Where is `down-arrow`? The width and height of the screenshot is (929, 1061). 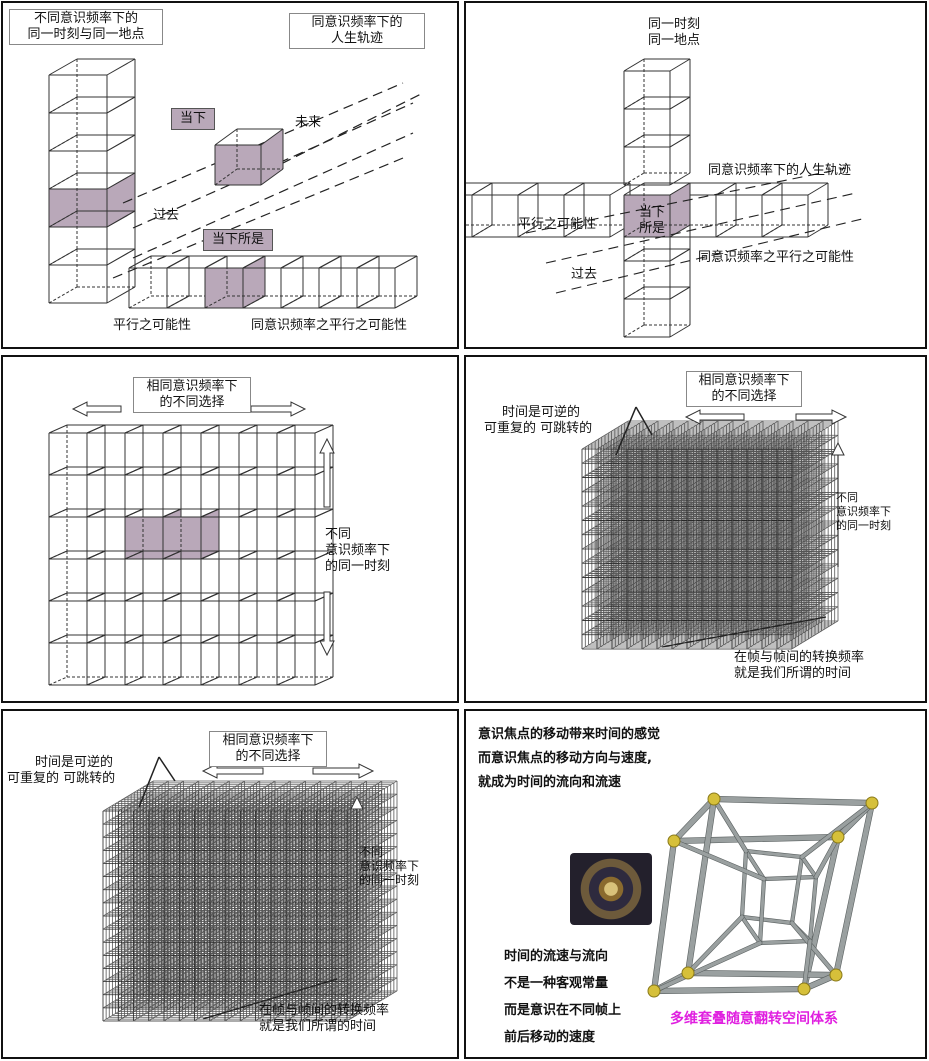
down-arrow is located at coordinates (327, 624).